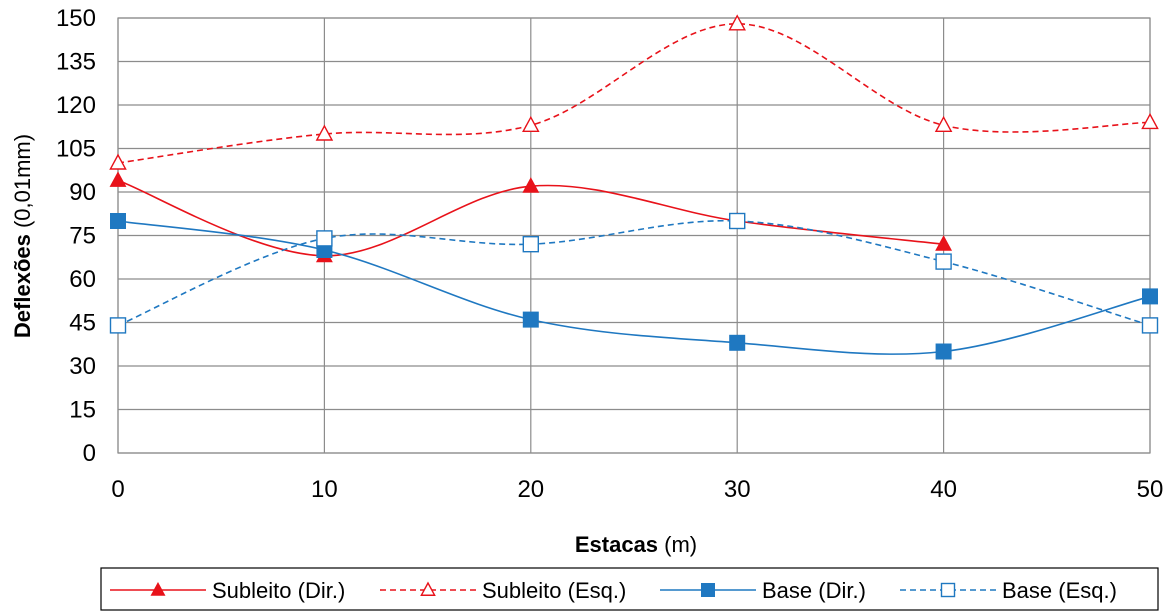  Describe the element at coordinates (737, 489) in the screenshot. I see `x-tick-label: 30` at that location.